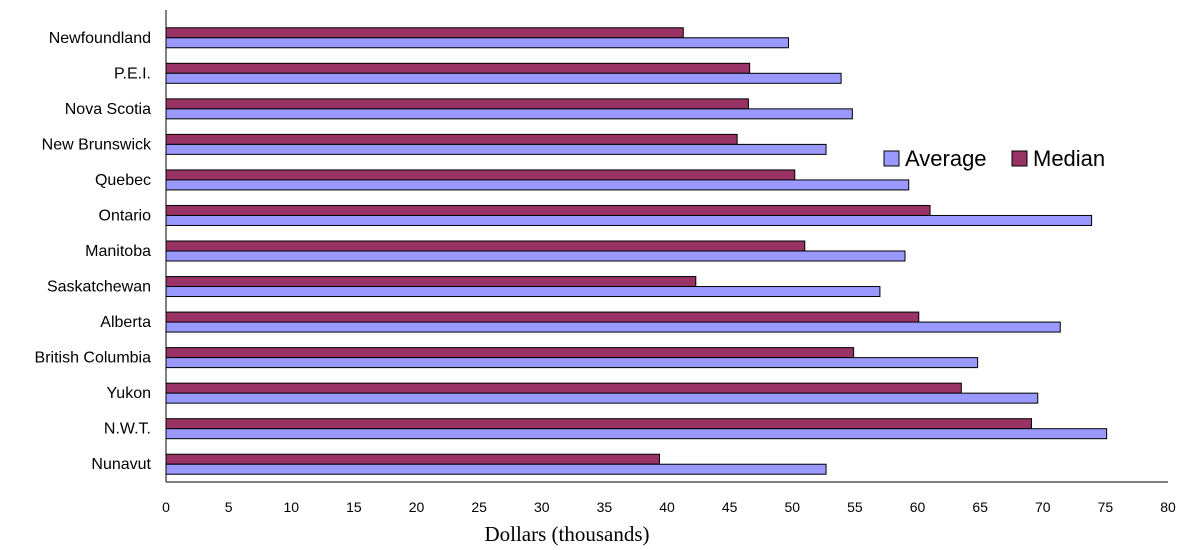 The width and height of the screenshot is (1185, 550). Describe the element at coordinates (417, 507) in the screenshot. I see `x-tick-label: 20` at that location.